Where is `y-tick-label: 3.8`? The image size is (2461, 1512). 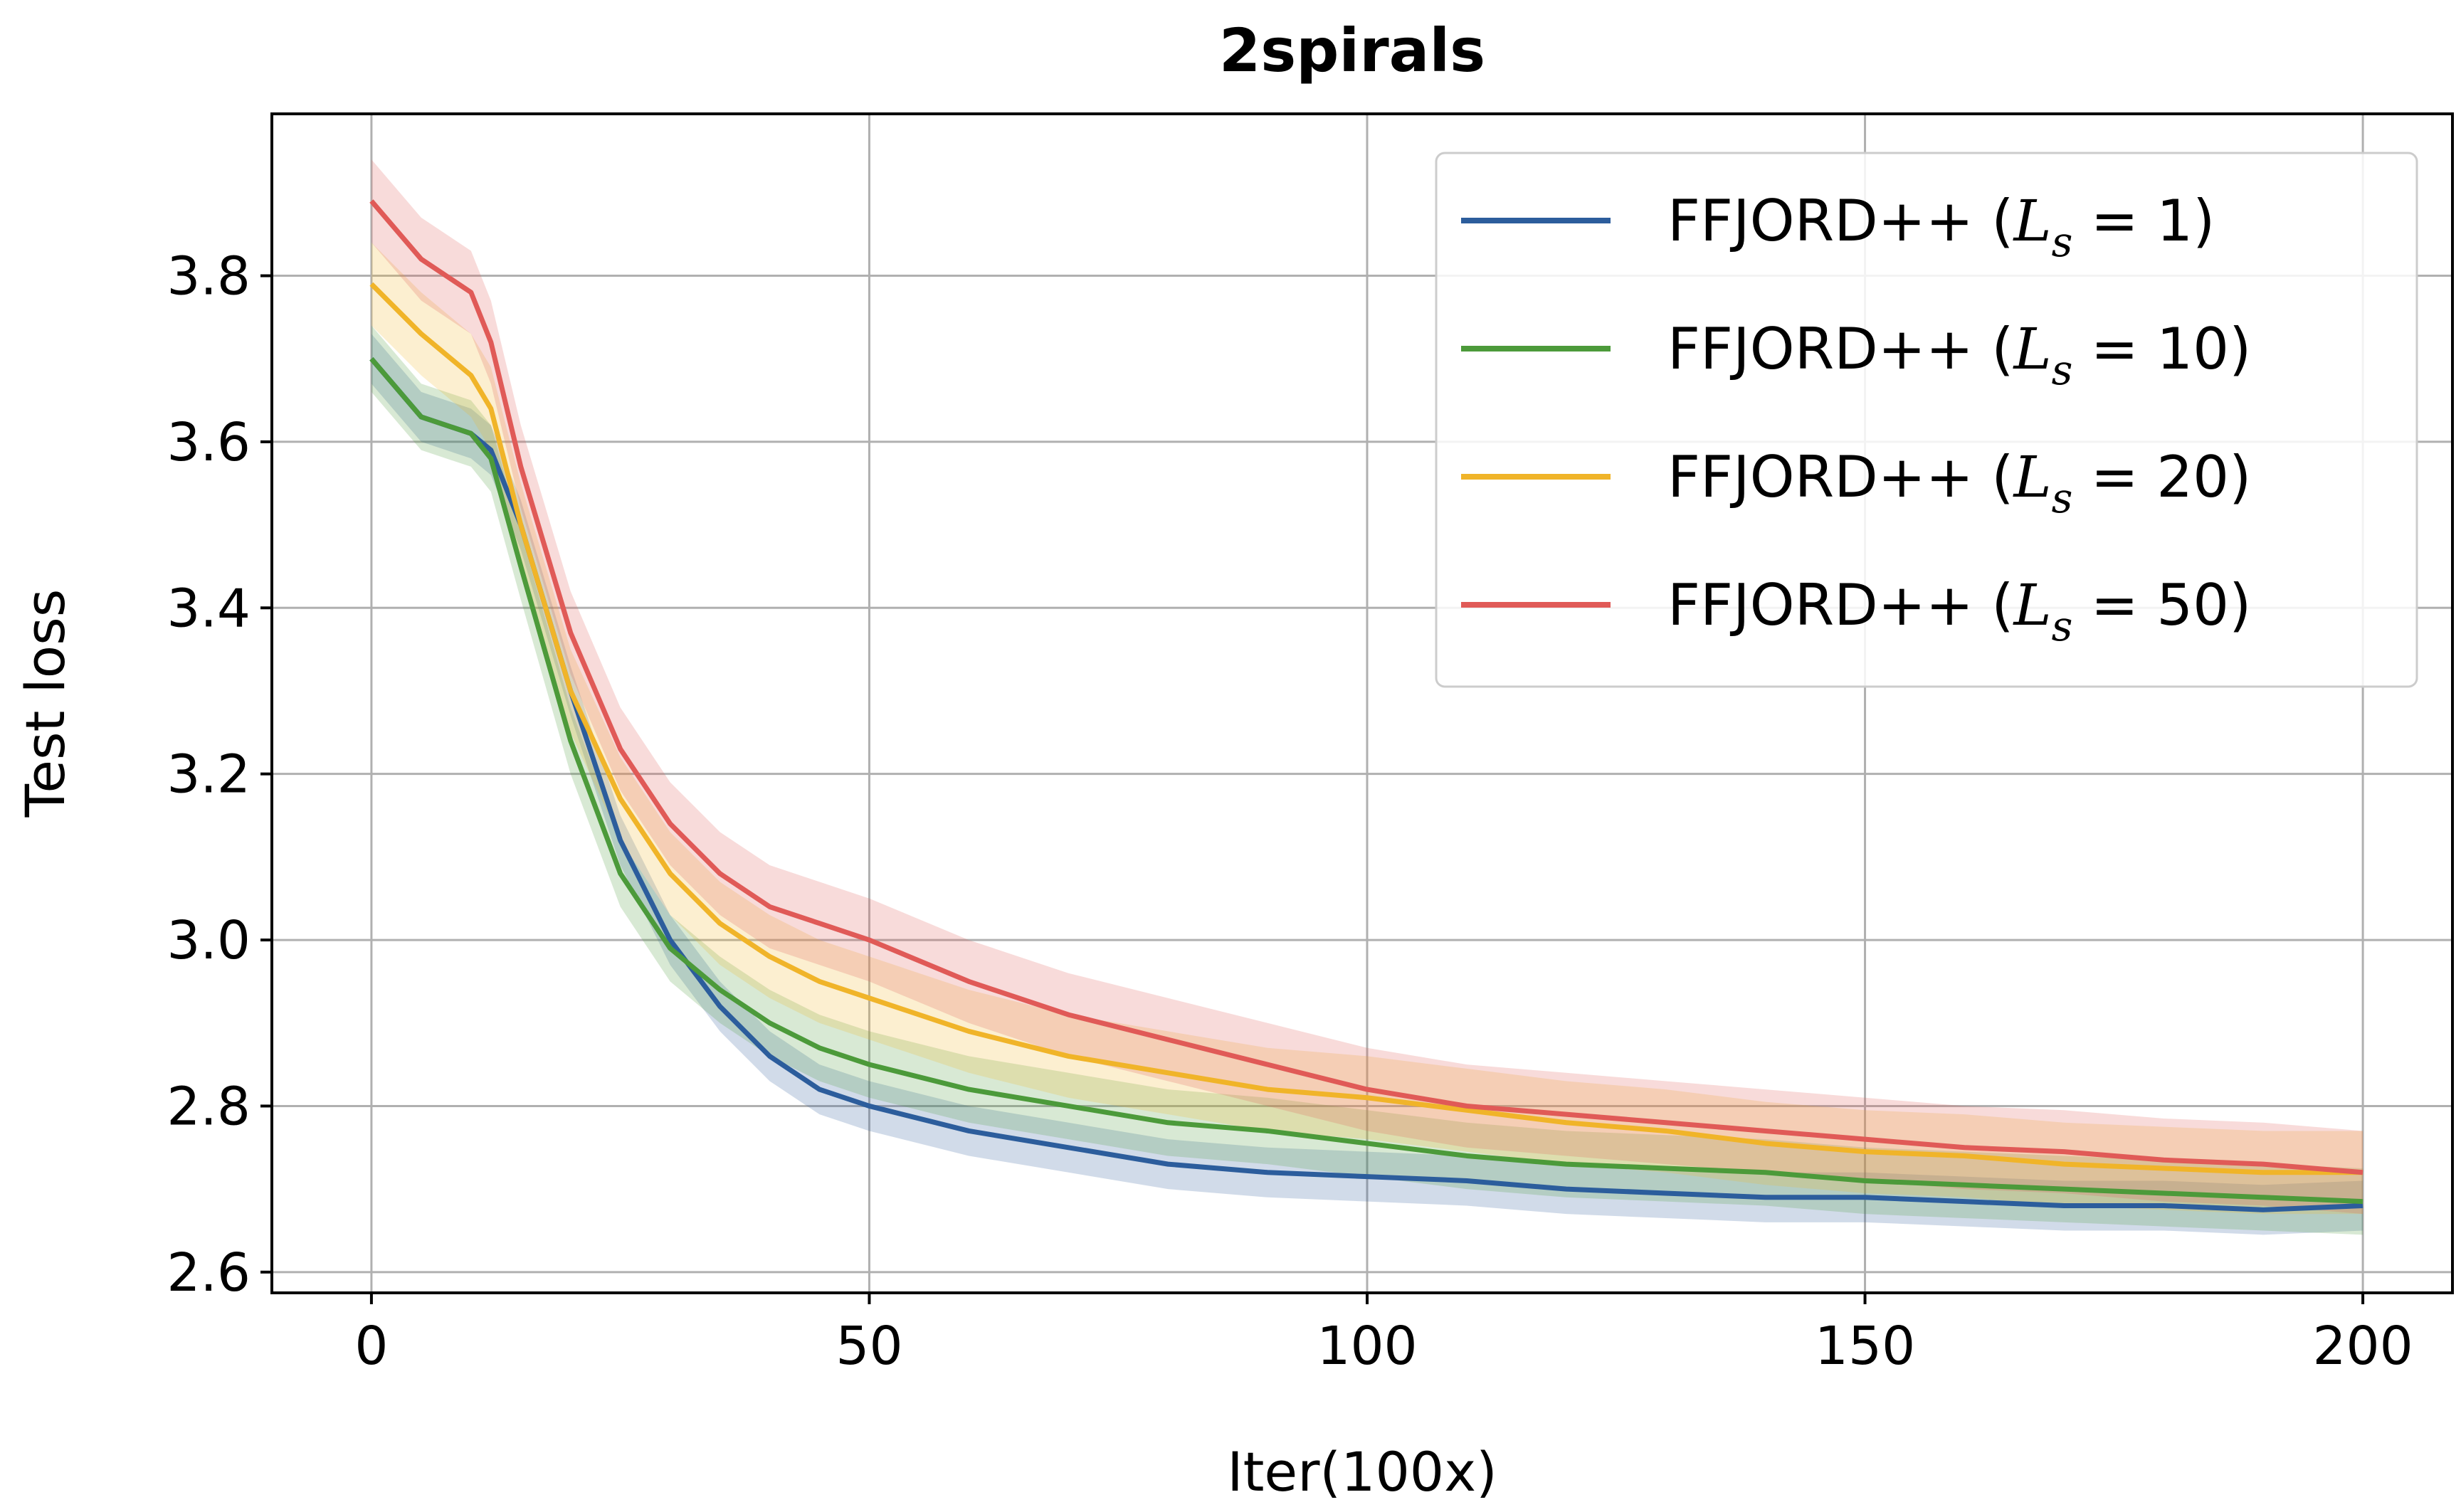
y-tick-label: 3.8 is located at coordinates (209, 276).